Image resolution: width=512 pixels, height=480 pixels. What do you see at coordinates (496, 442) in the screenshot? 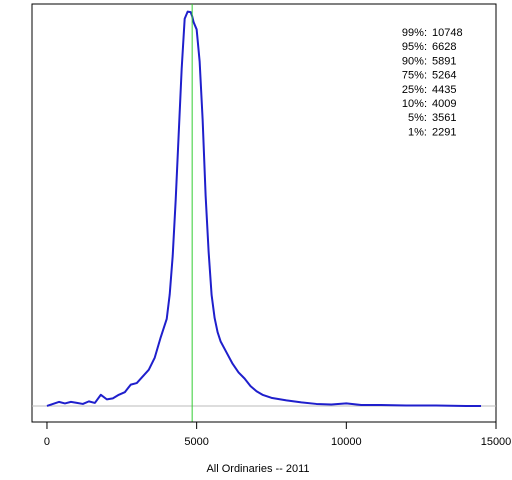
I see `x-tick-label: 15000` at bounding box center [496, 442].